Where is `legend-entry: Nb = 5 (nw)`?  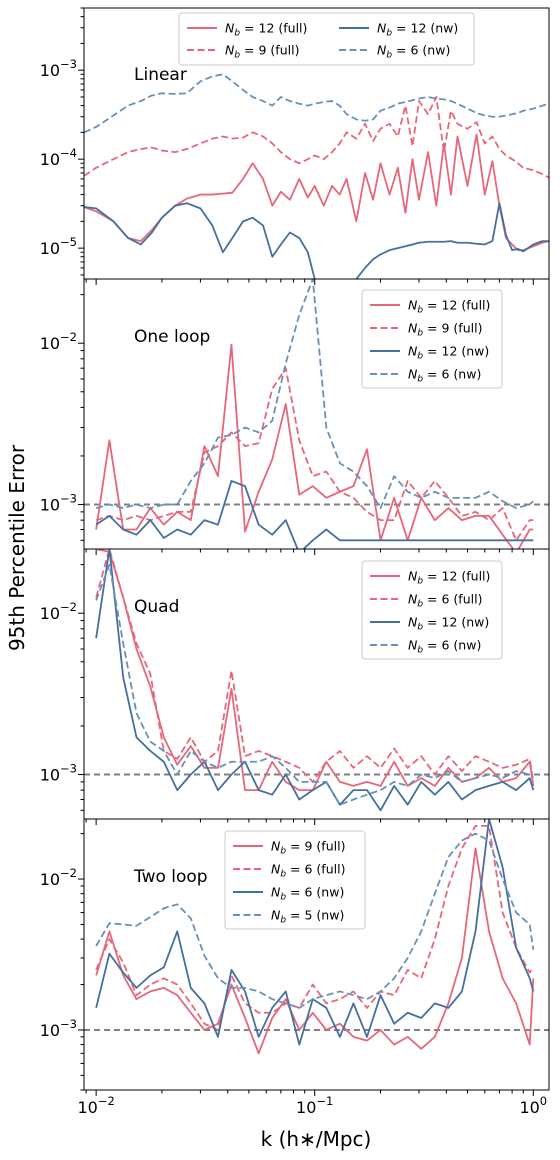 legend-entry: Nb = 5 (nw) is located at coordinates (307, 917).